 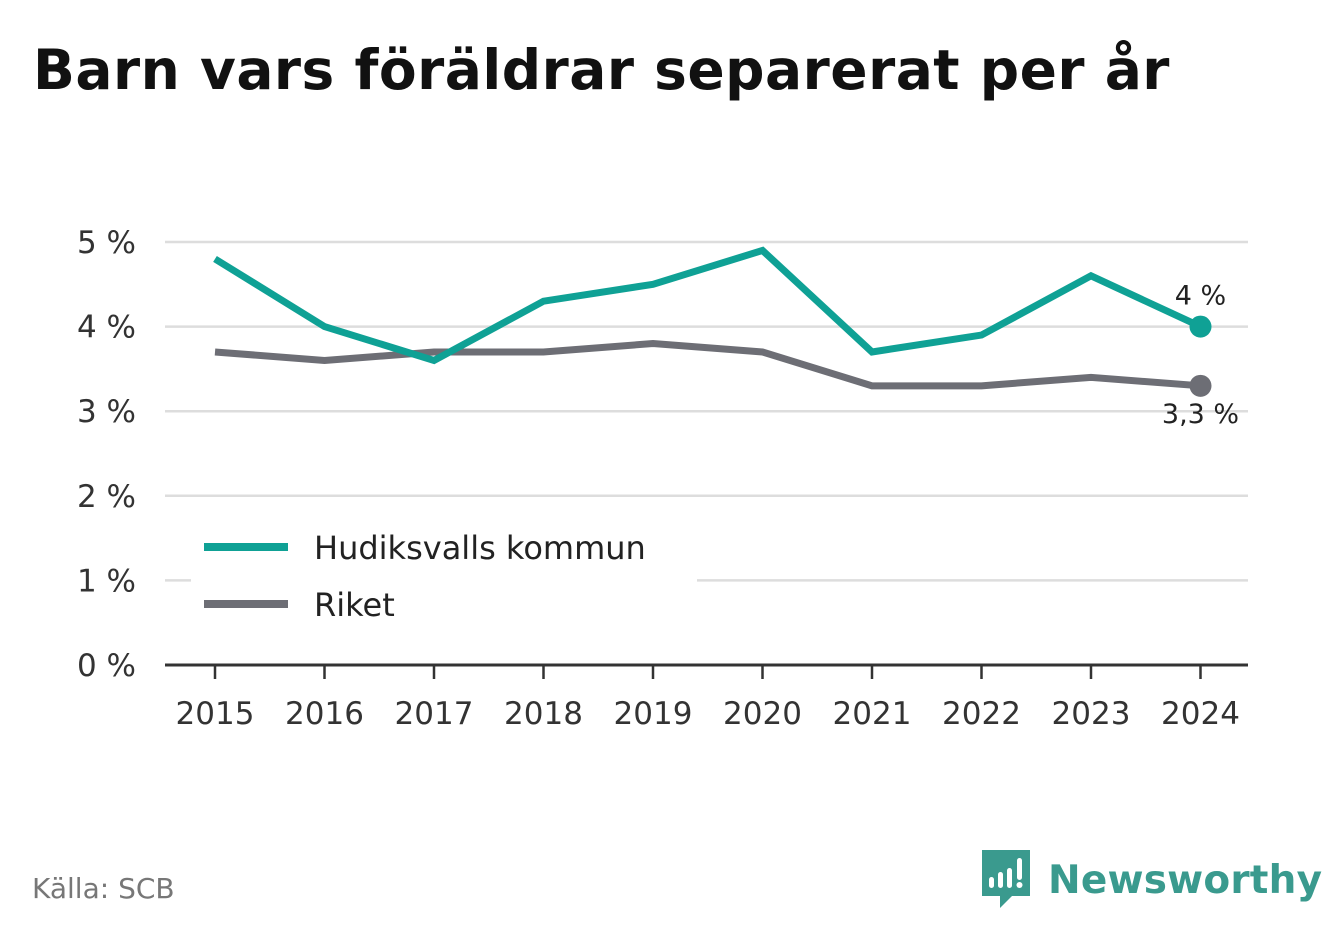 I want to click on x-tick-label: 2023, so click(x=1091, y=714).